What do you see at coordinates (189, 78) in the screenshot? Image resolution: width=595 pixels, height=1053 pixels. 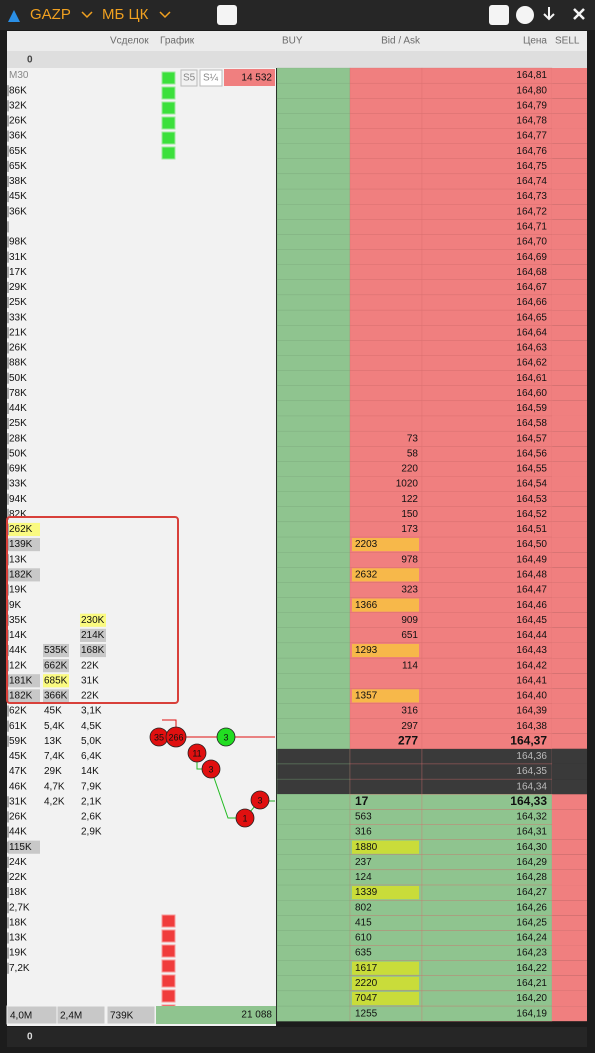 I see `label-box` at bounding box center [189, 78].